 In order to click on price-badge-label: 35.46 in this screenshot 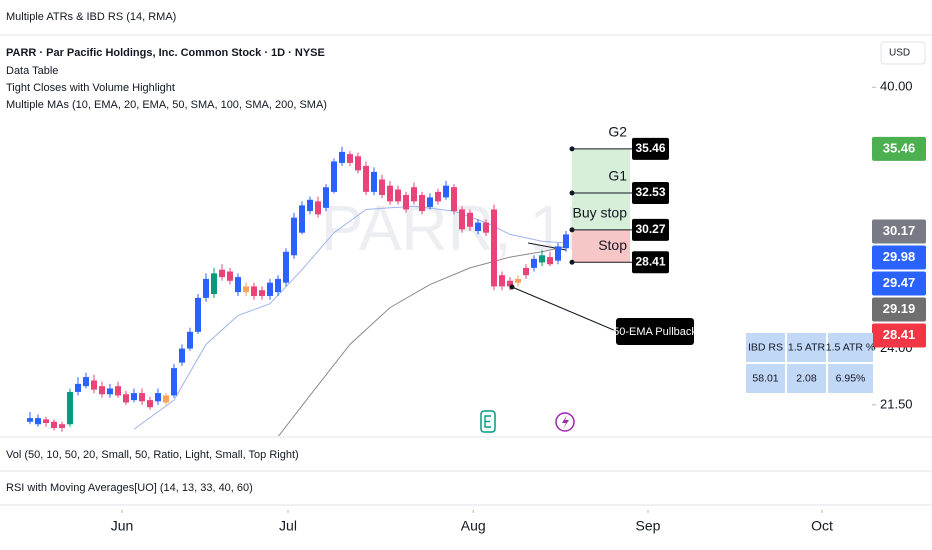, I will do `click(899, 147)`.